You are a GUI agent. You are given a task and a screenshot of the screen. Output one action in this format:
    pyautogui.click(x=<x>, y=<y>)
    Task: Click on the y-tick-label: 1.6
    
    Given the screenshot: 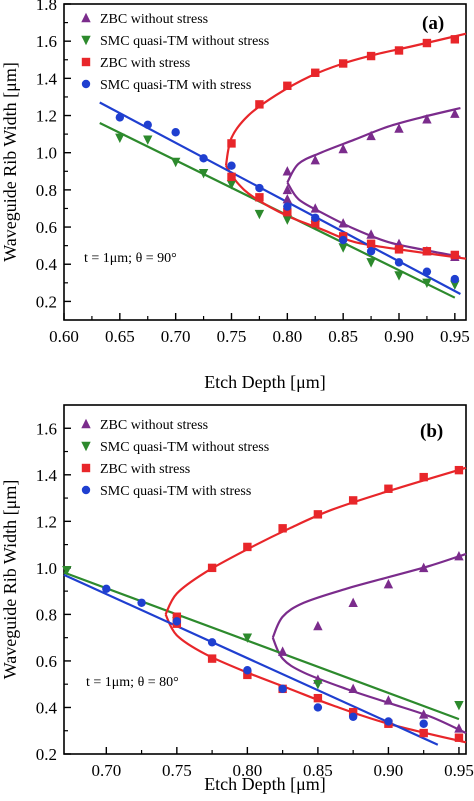 What is the action you would take?
    pyautogui.click(x=46, y=41)
    